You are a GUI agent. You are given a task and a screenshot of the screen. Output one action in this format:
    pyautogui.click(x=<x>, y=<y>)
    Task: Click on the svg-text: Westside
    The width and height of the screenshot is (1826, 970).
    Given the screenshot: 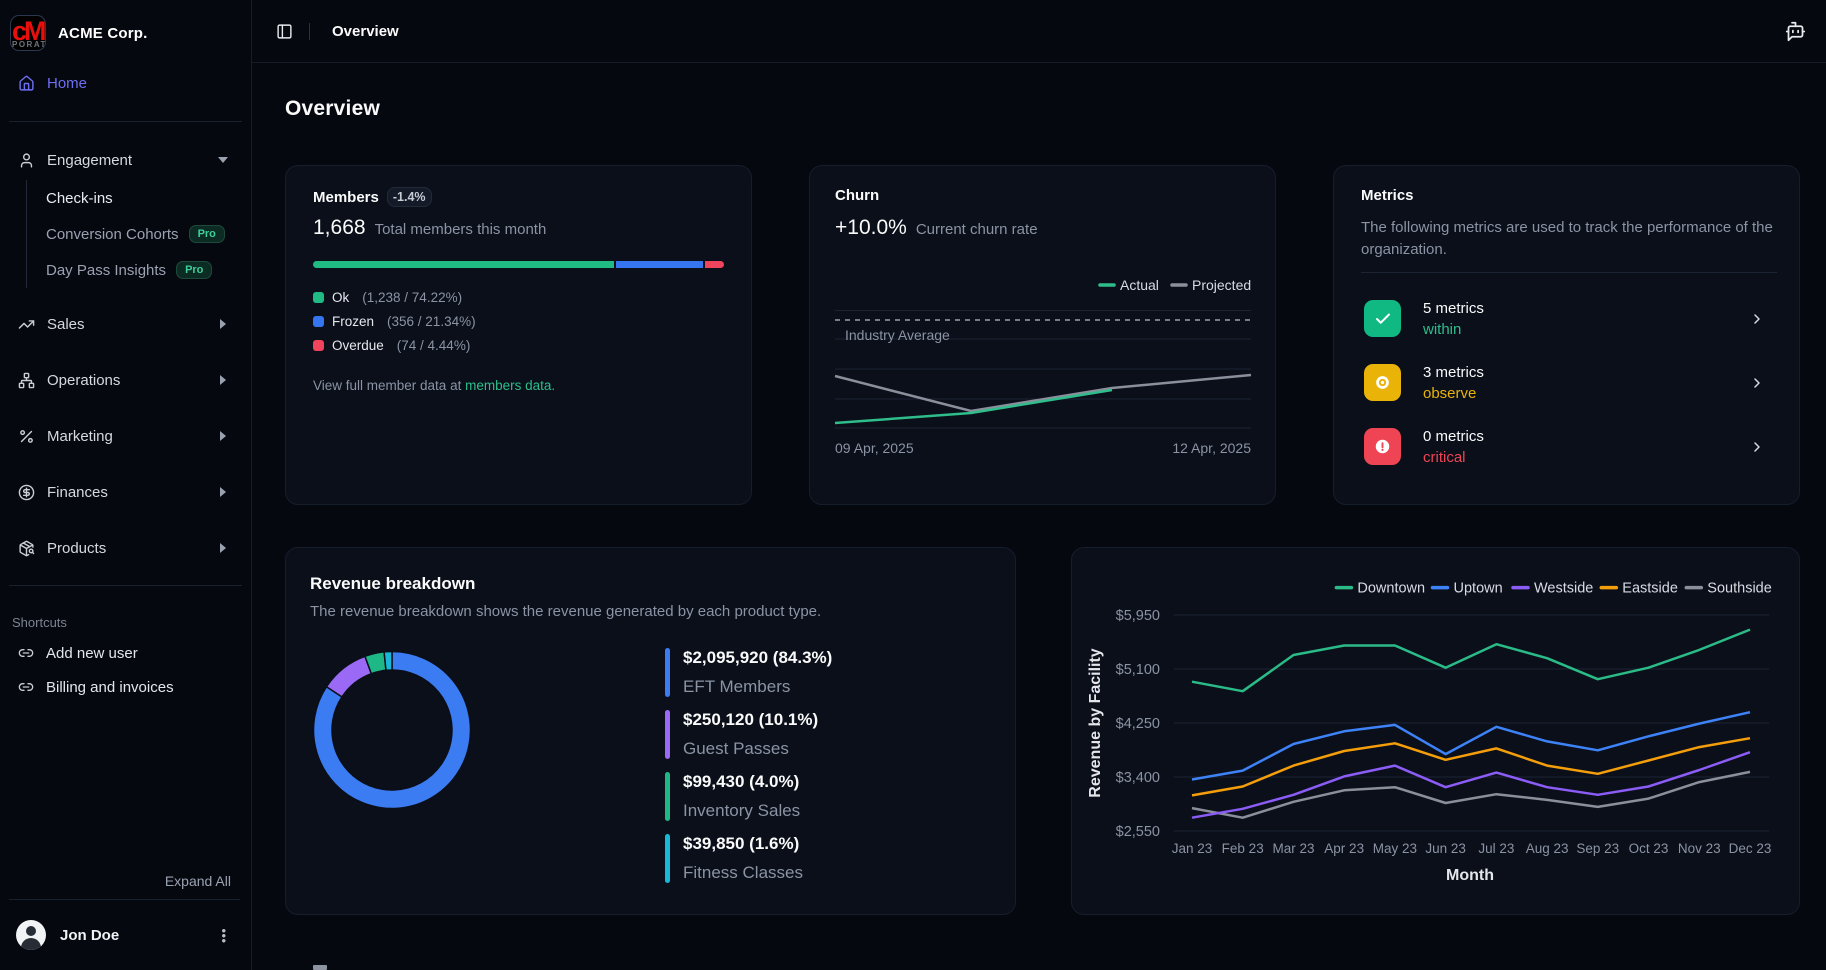 What is the action you would take?
    pyautogui.click(x=1563, y=589)
    